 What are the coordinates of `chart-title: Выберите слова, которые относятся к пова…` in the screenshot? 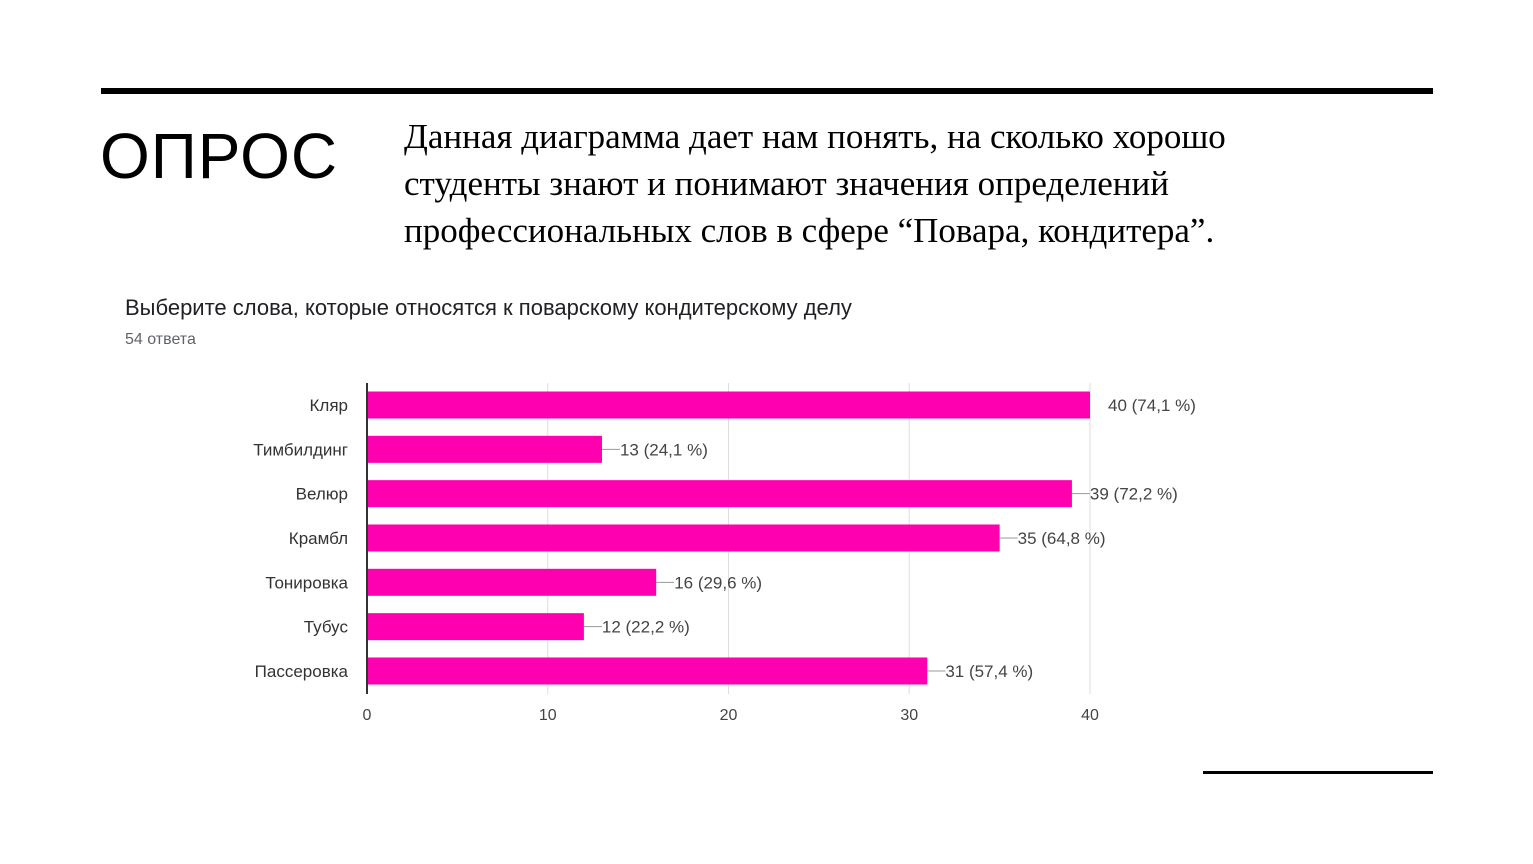 It's located at (488, 307).